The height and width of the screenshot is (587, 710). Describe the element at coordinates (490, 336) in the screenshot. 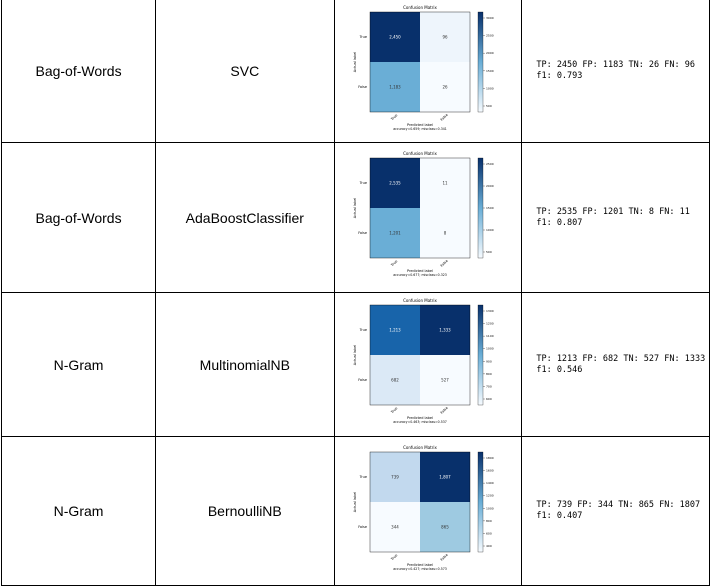

I see `colorbar-tick-label: 1100` at that location.